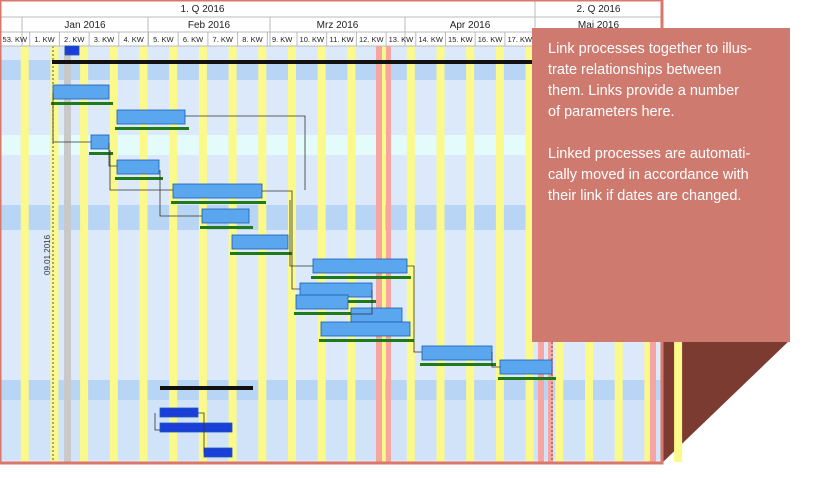 This screenshot has width=830, height=478. I want to click on week-label: 17. KW, so click(520, 39).